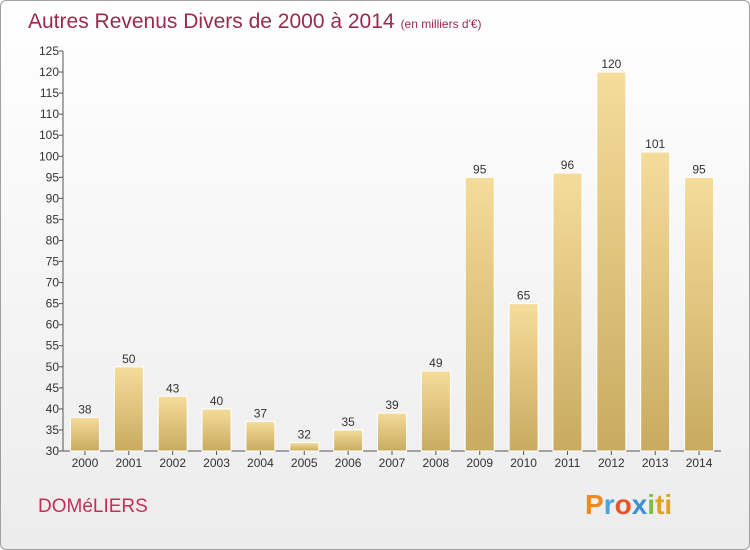  I want to click on logo-letter: x, so click(639, 504).